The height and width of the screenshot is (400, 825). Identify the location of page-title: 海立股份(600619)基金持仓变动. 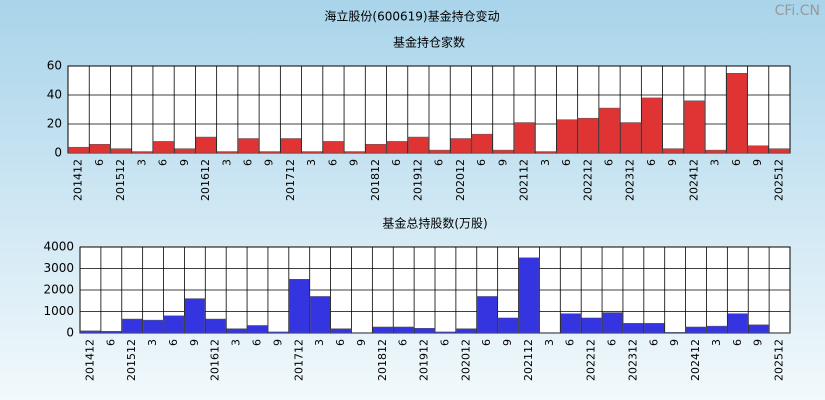
(411, 16).